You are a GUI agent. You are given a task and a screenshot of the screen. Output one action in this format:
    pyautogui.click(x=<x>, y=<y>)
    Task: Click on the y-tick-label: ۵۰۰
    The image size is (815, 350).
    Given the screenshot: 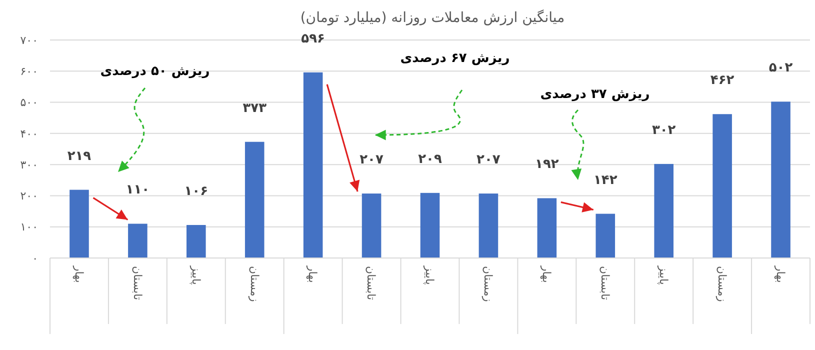 What is the action you would take?
    pyautogui.click(x=29, y=103)
    